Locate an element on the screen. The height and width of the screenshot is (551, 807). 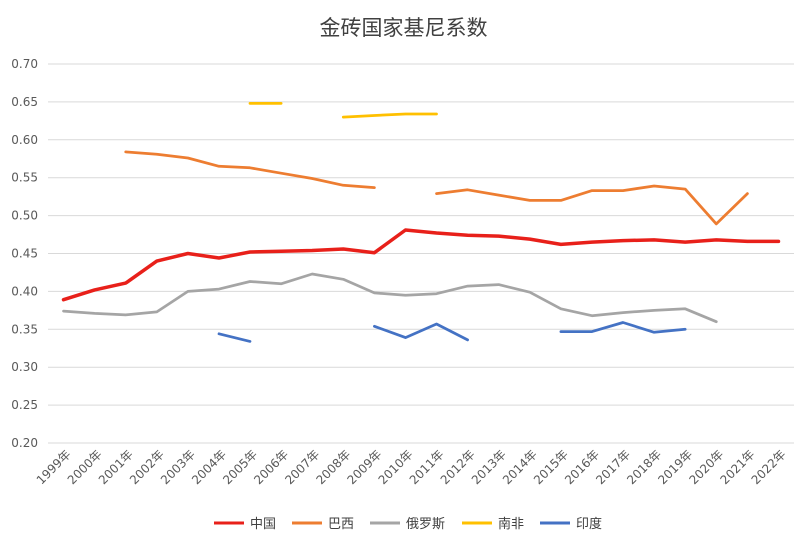
y-tick-label: 0.50 is located at coordinates (24, 216).